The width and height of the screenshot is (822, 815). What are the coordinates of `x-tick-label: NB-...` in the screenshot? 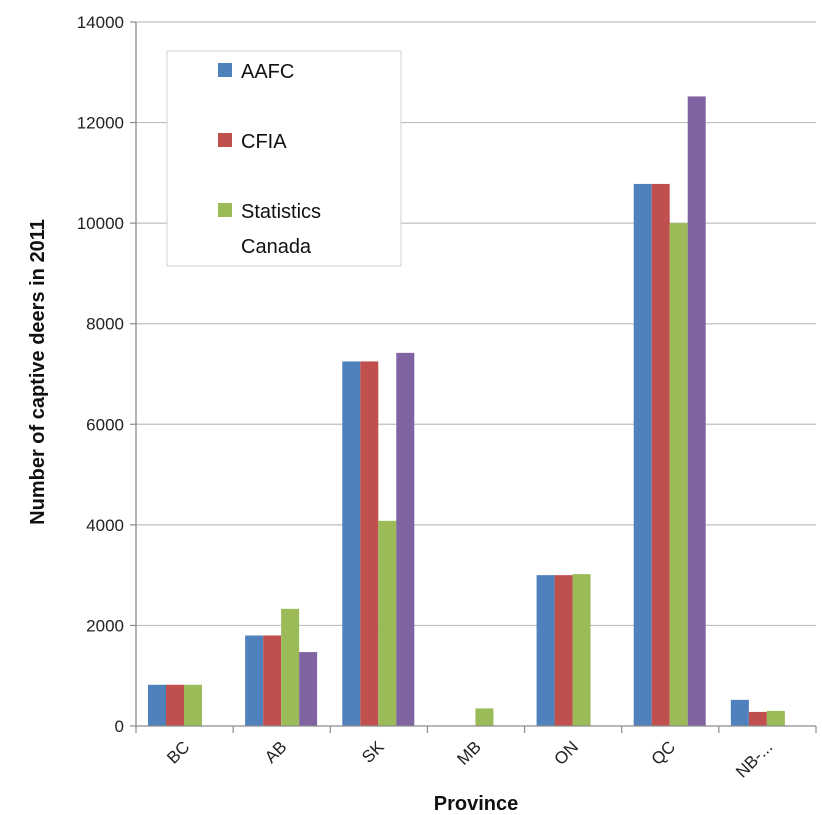 It's located at (754, 759).